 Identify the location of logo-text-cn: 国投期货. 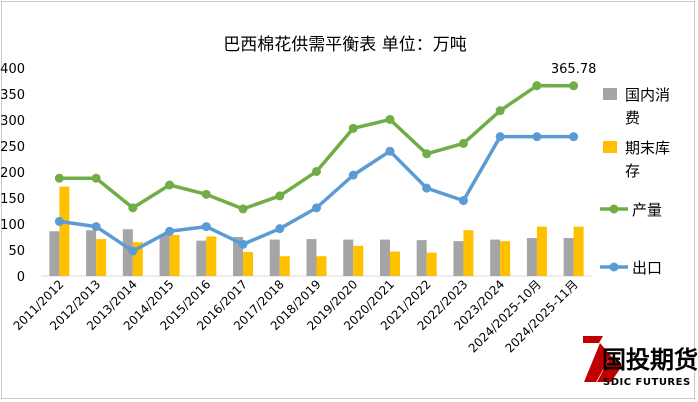
(650, 360).